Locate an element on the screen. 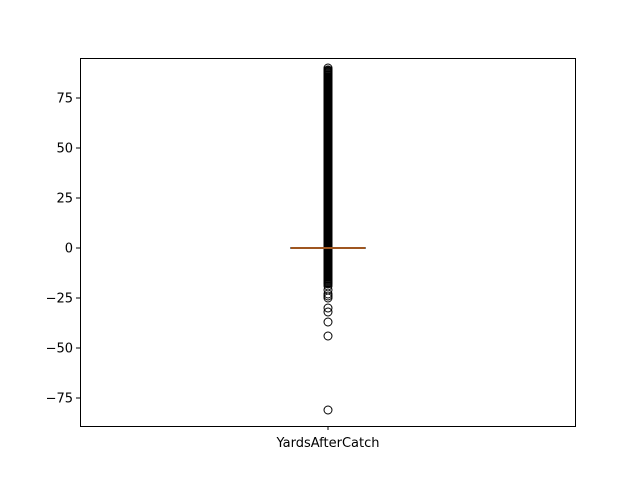 This screenshot has height=480, width=640. y-tick-label: −75 is located at coordinates (59, 399).